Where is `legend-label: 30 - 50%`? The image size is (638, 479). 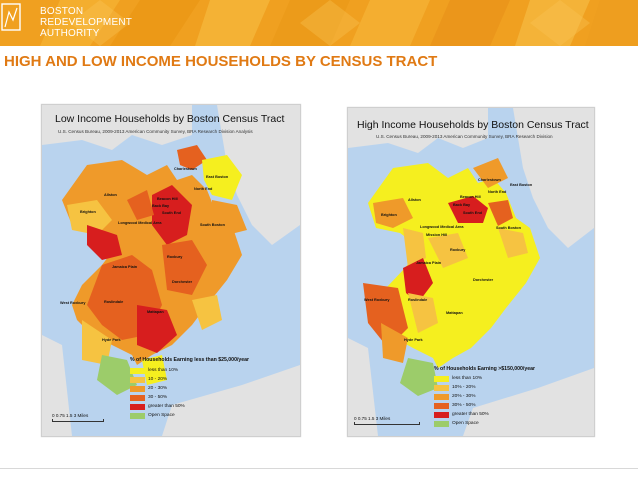 legend-label: 30 - 50% is located at coordinates (158, 397).